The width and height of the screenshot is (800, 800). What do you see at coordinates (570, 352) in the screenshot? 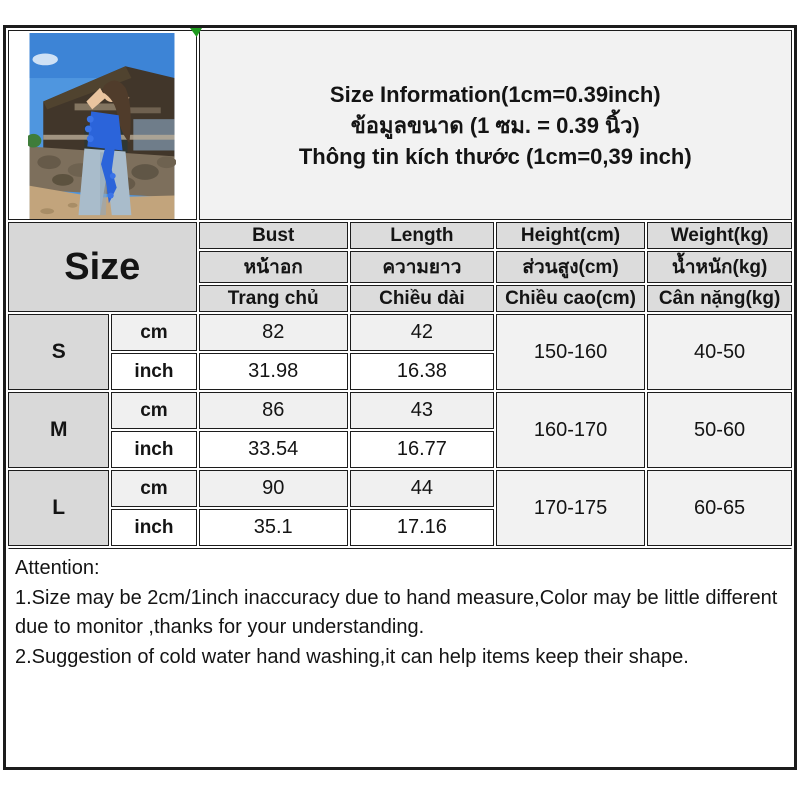
I see `s-height: 150-160` at bounding box center [570, 352].